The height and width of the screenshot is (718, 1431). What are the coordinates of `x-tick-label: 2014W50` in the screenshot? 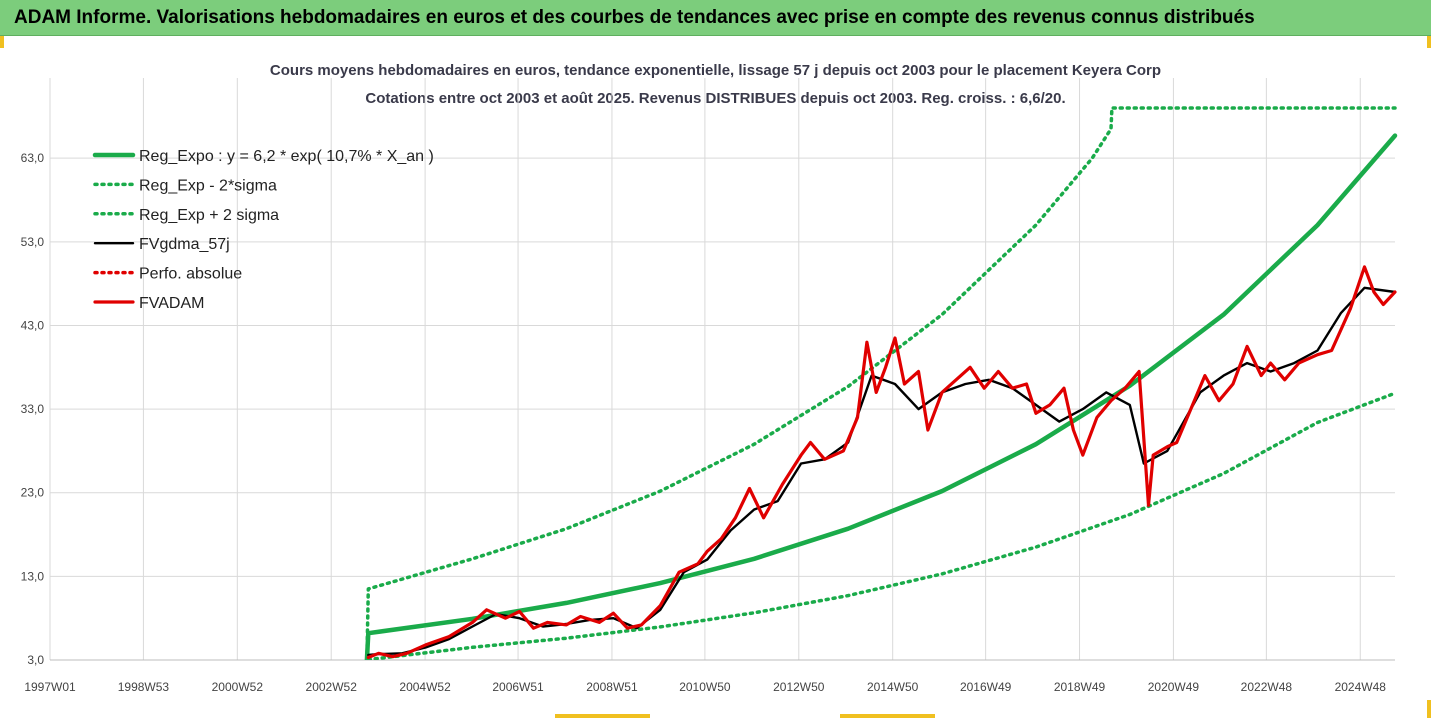 It's located at (893, 687).